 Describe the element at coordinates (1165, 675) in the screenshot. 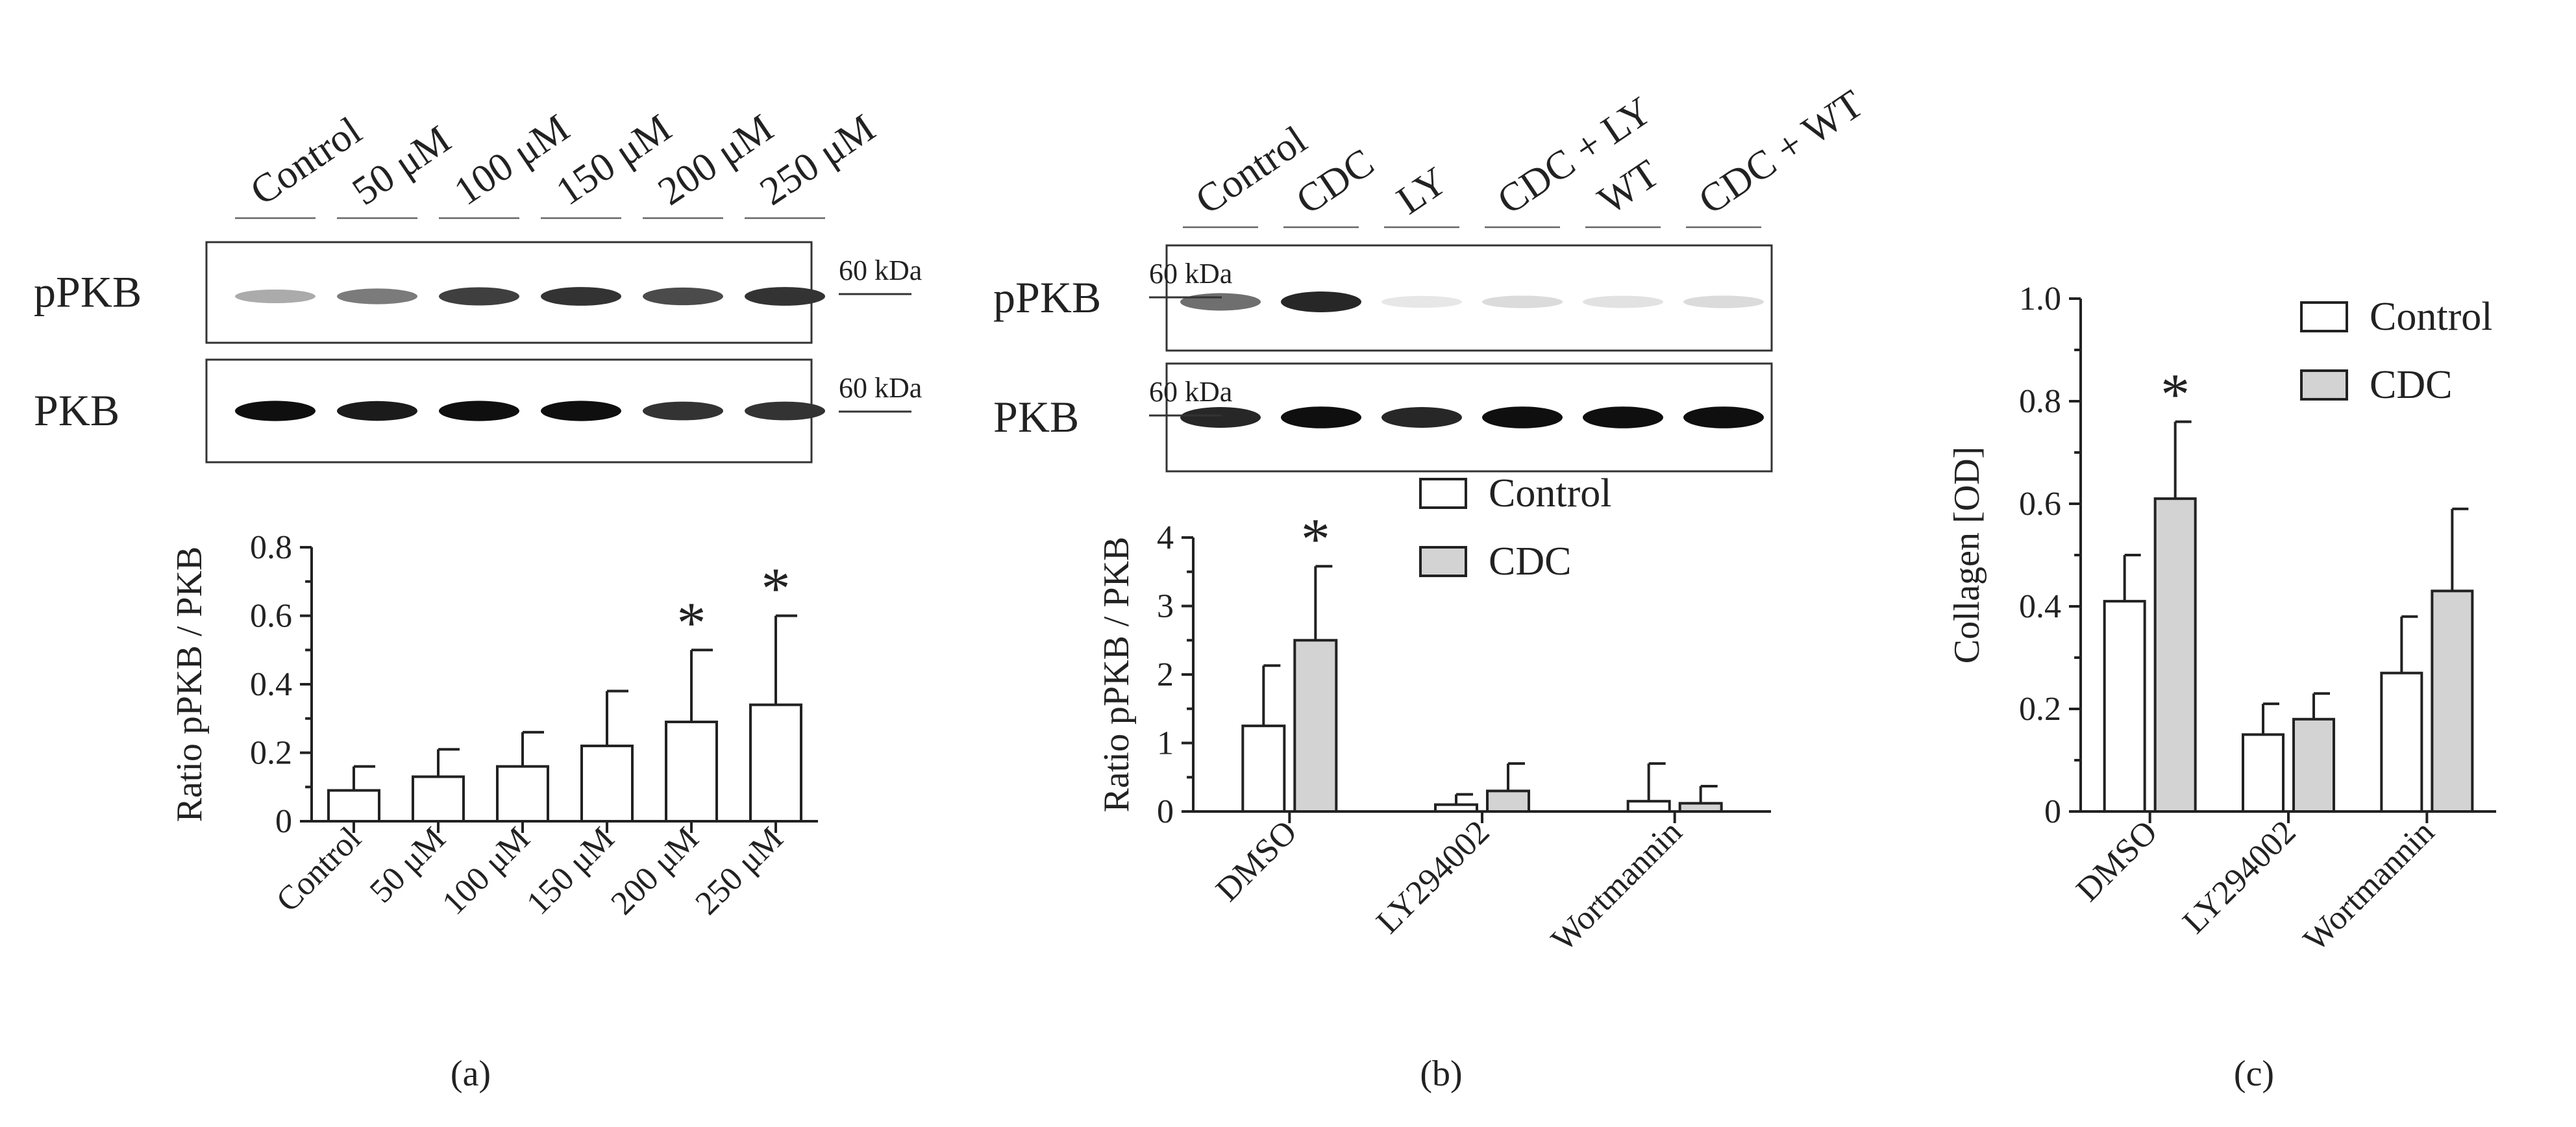

I see `y-tick-label: 2` at that location.